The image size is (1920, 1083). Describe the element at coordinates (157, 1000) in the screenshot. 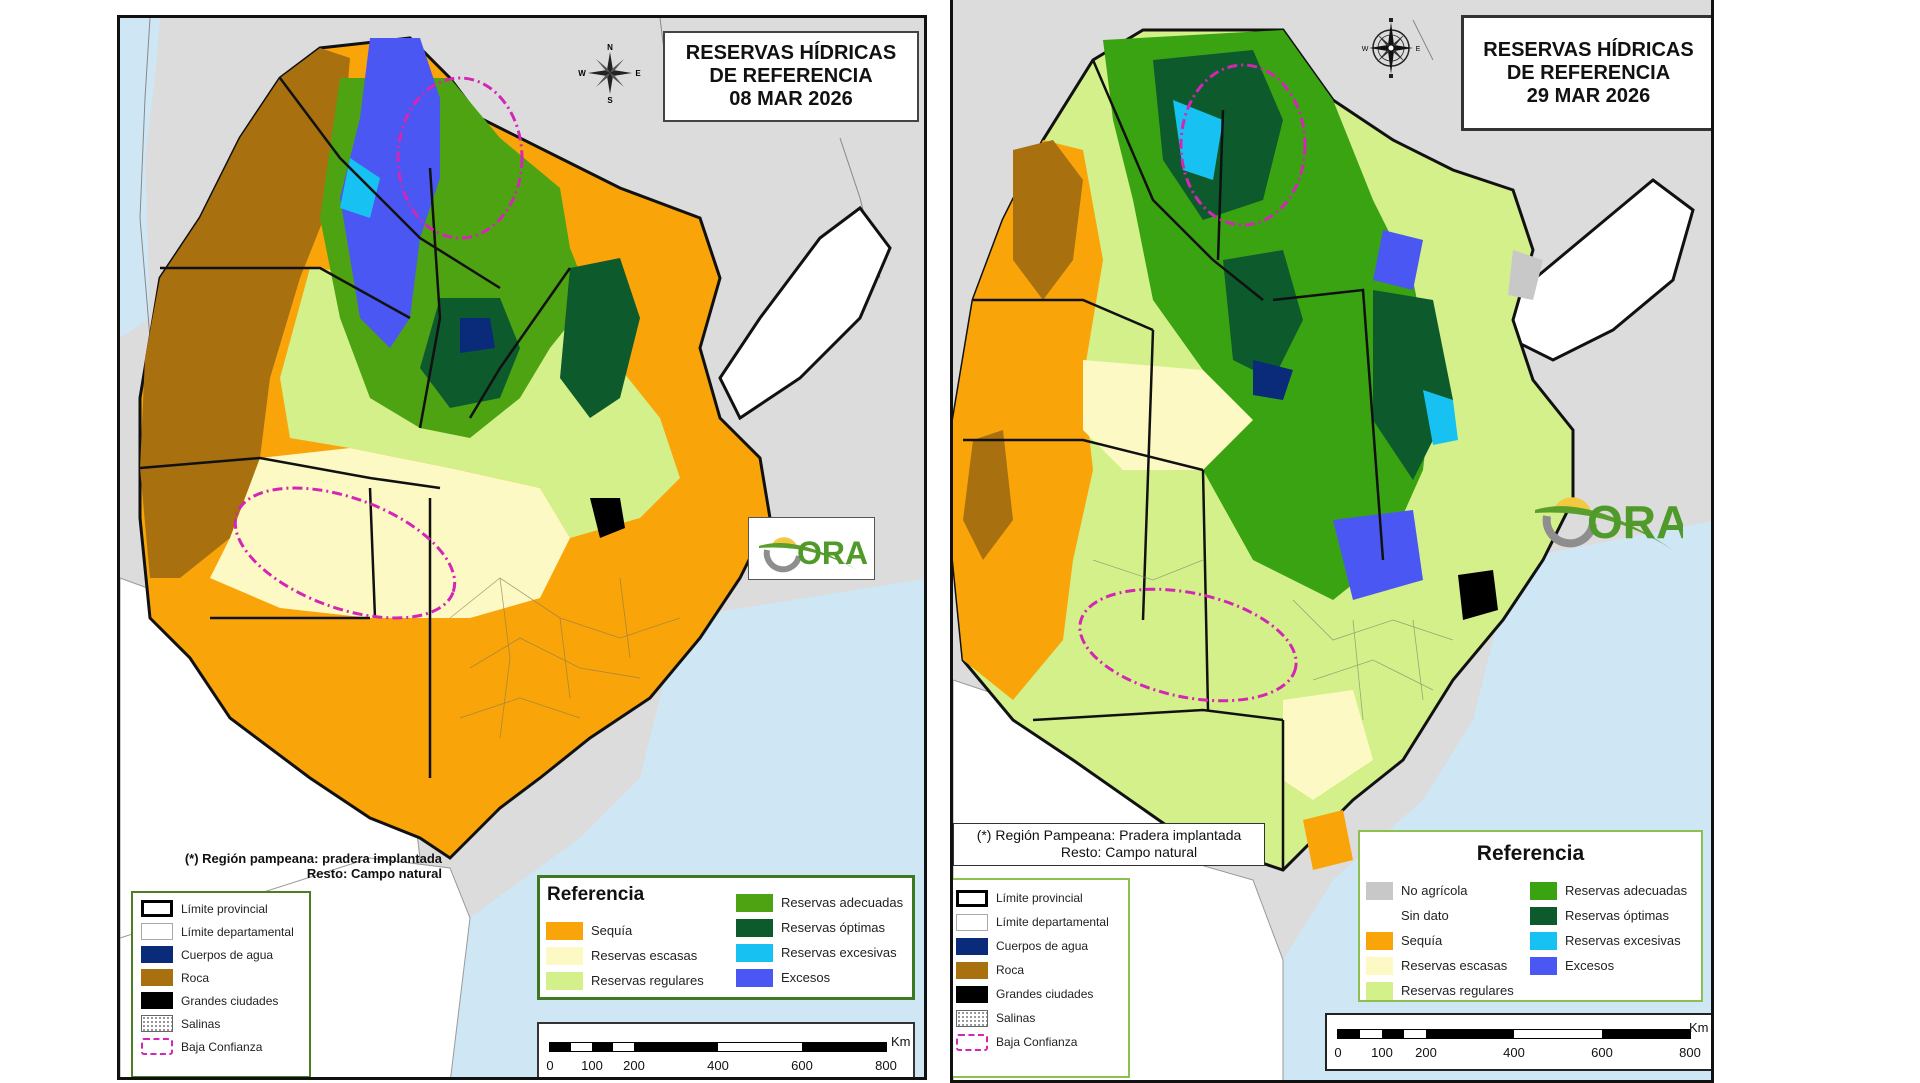

I see `city-swatch` at that location.